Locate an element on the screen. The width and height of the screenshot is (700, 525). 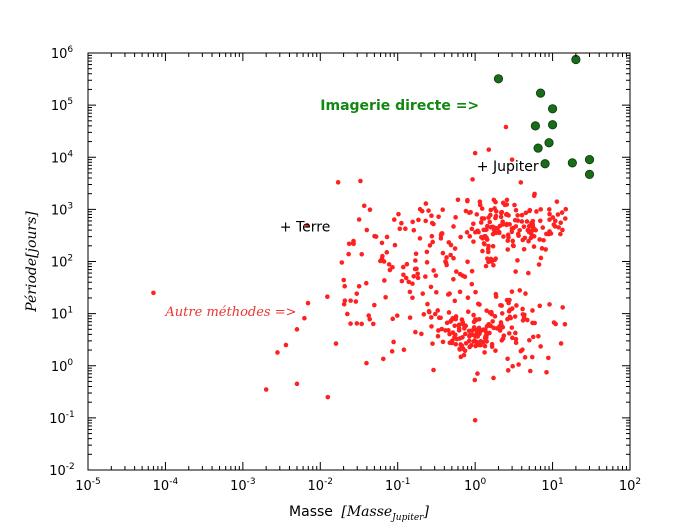
x-tick-label: 101 is located at coordinates (552, 485).